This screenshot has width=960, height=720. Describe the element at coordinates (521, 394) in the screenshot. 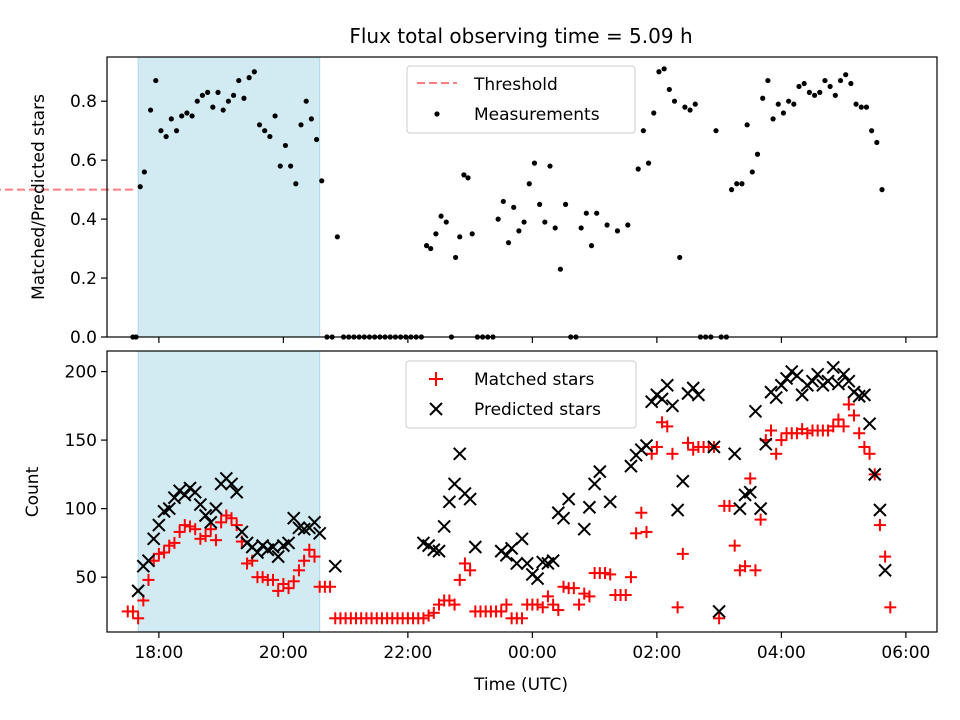

I see `bottom-legend-box` at that location.